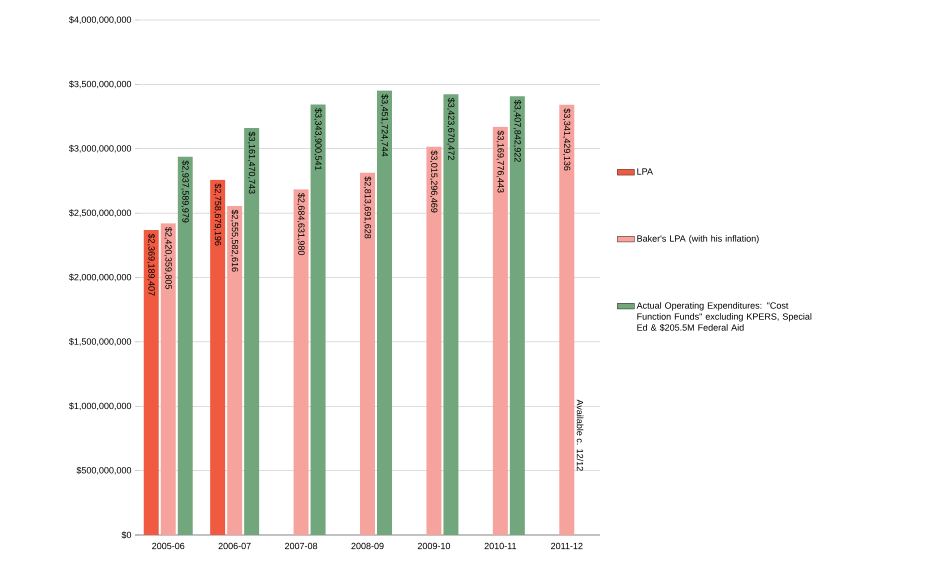  What do you see at coordinates (100, 278) in the screenshot?
I see `y-tick-label: $2,000,000,000` at bounding box center [100, 278].